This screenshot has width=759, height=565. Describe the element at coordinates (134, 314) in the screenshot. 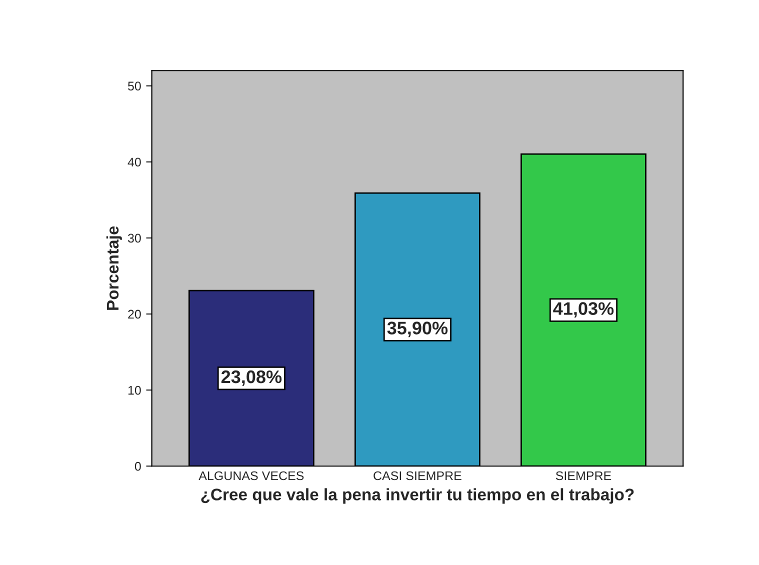

I see `y-tick-label: 20` at that location.